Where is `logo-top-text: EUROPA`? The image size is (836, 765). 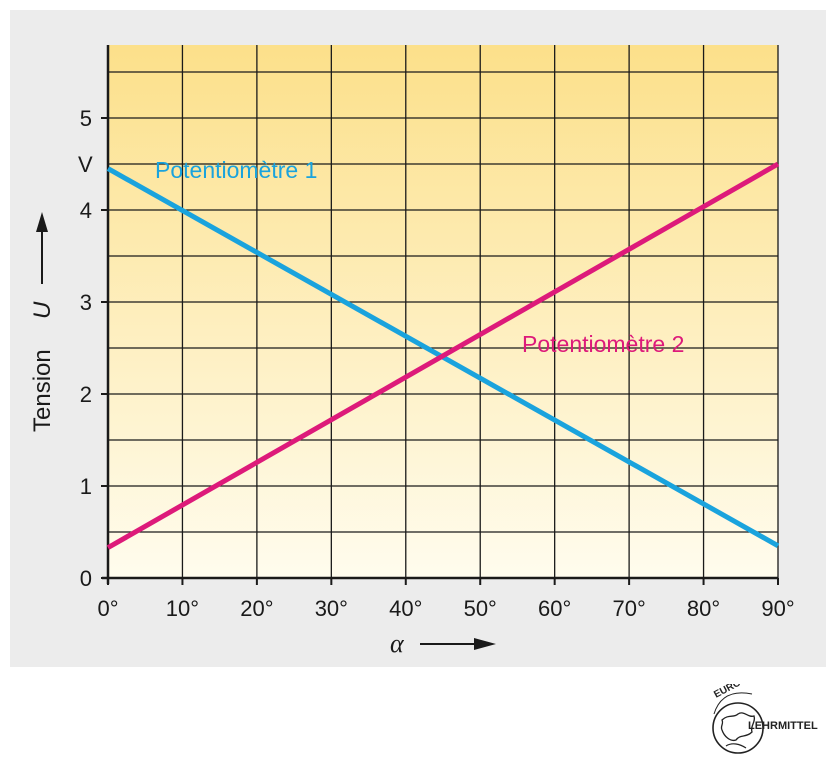 logo-top-text: EUROPA is located at coordinates (733, 692).